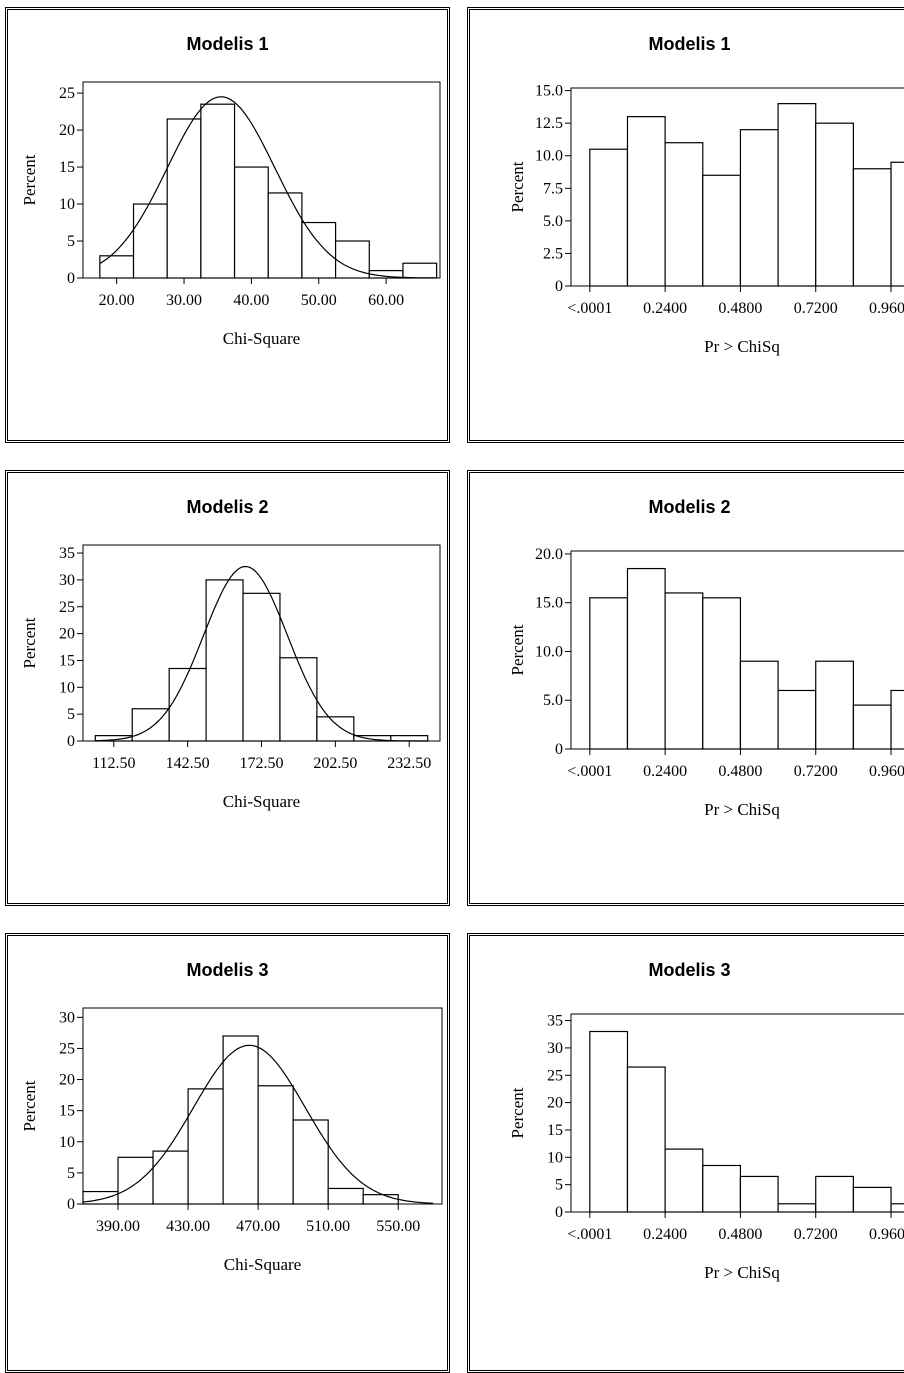 The height and width of the screenshot is (1373, 904). I want to click on x-tick-label: 390.00, so click(118, 1226).